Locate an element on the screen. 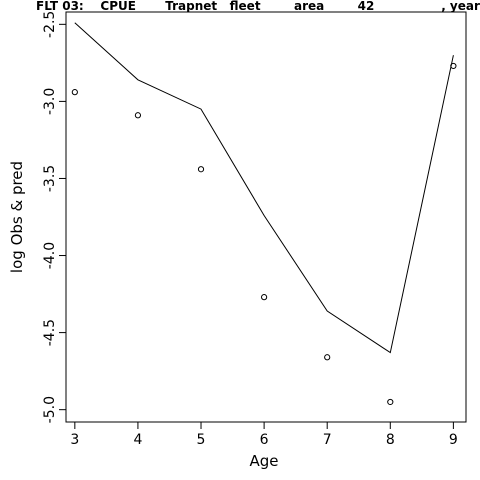 This screenshot has width=480, height=480. y-tick-label: -3.5 is located at coordinates (50, 178).